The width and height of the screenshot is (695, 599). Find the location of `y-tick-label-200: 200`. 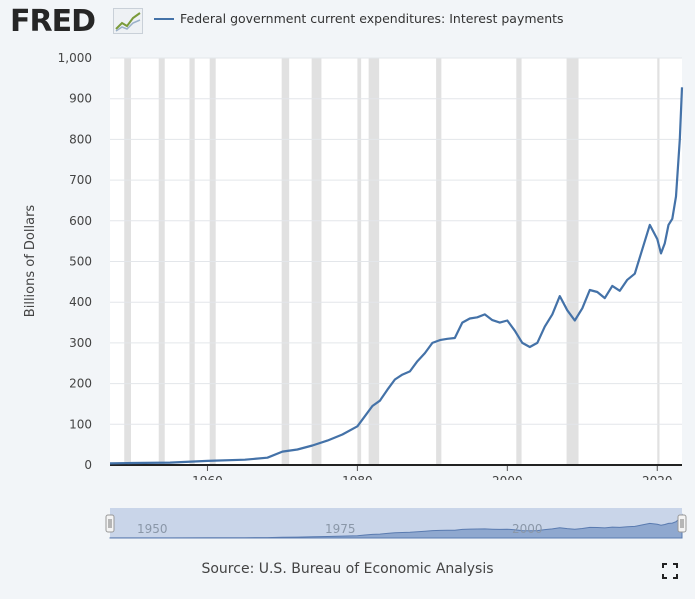

y-tick-label-200: 200 is located at coordinates (80, 384).